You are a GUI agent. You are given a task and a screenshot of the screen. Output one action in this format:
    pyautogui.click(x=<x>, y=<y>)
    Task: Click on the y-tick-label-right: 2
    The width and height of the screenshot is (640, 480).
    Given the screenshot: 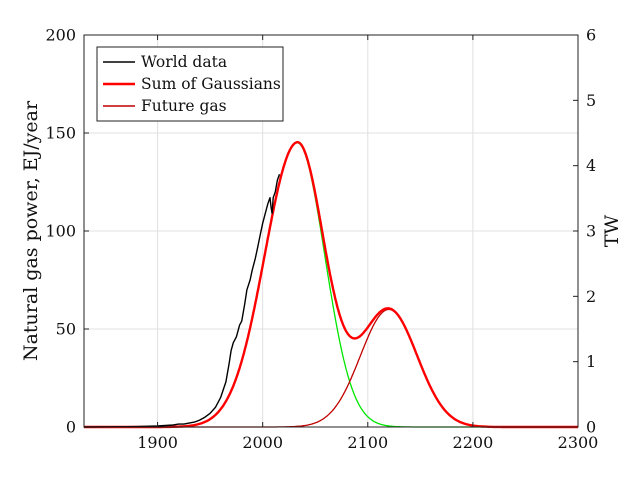 What is the action you would take?
    pyautogui.click(x=591, y=296)
    